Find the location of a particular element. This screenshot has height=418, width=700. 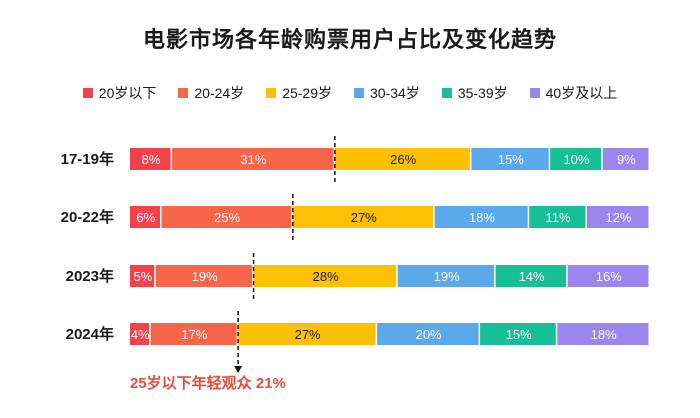

data-label-17-19-30-34: 15% is located at coordinates (511, 159).